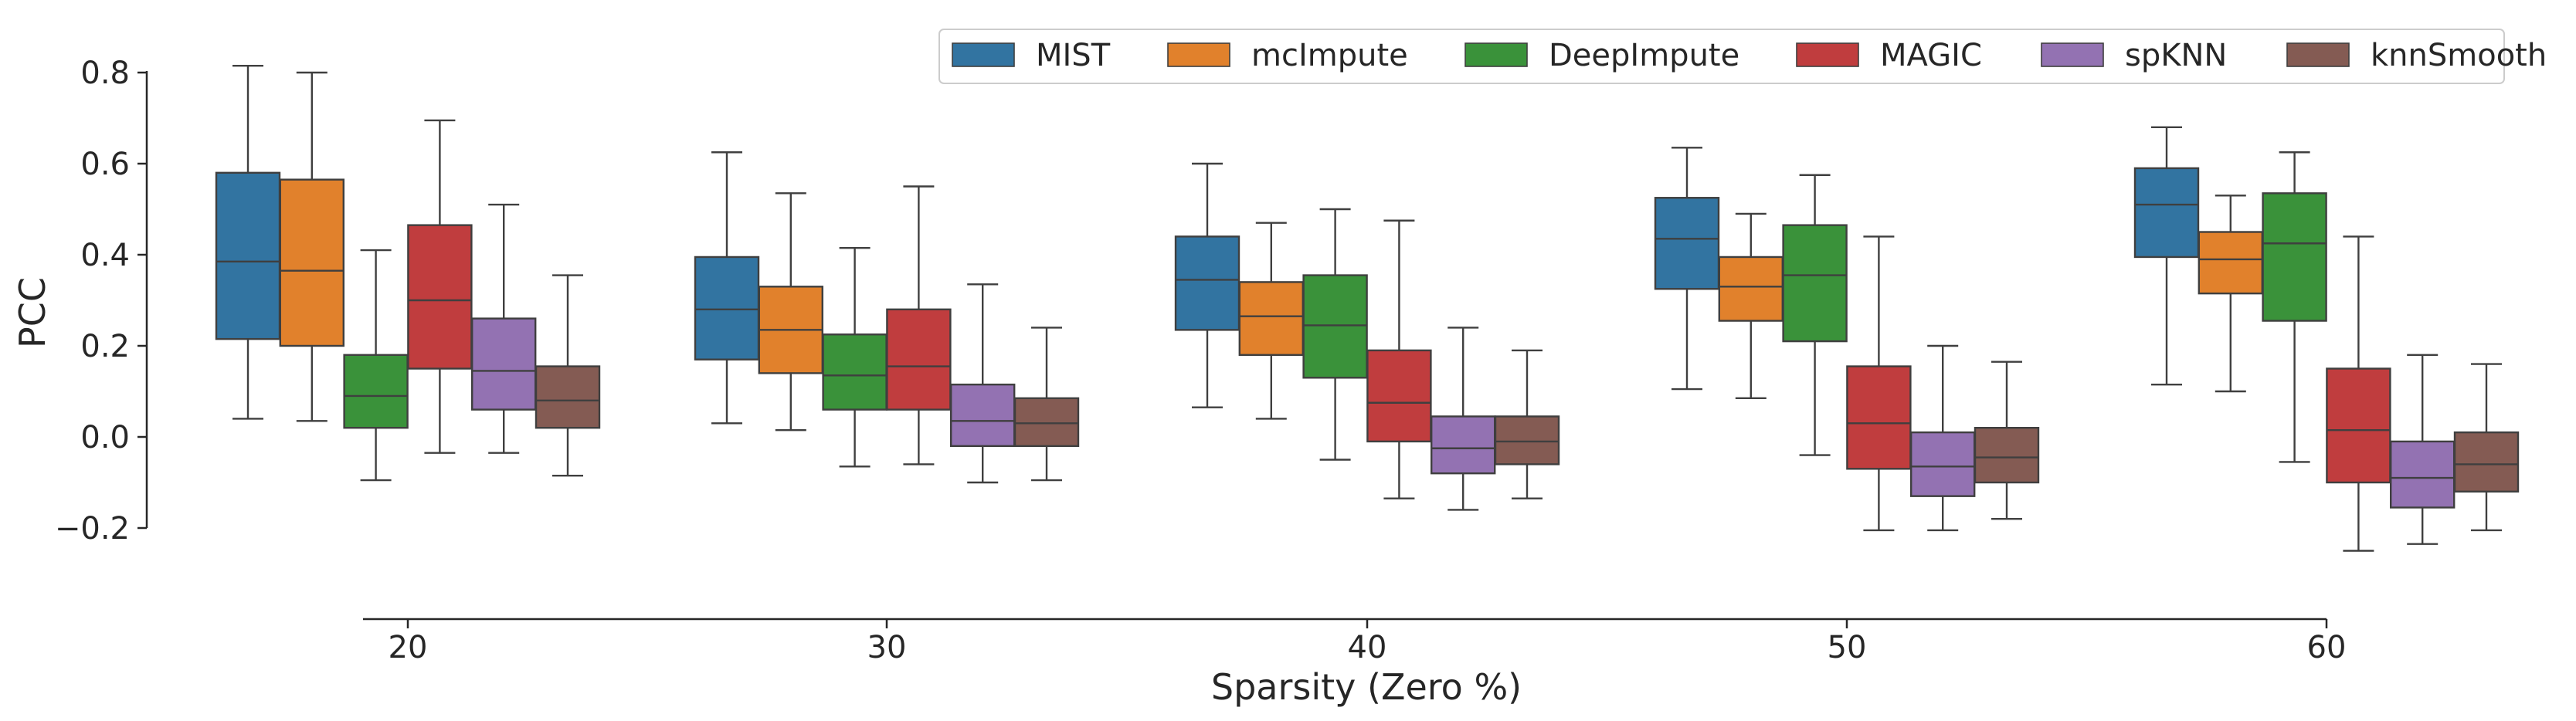 The width and height of the screenshot is (2576, 721). Describe the element at coordinates (105, 347) in the screenshot. I see `y-tick-label: 0.2` at that location.